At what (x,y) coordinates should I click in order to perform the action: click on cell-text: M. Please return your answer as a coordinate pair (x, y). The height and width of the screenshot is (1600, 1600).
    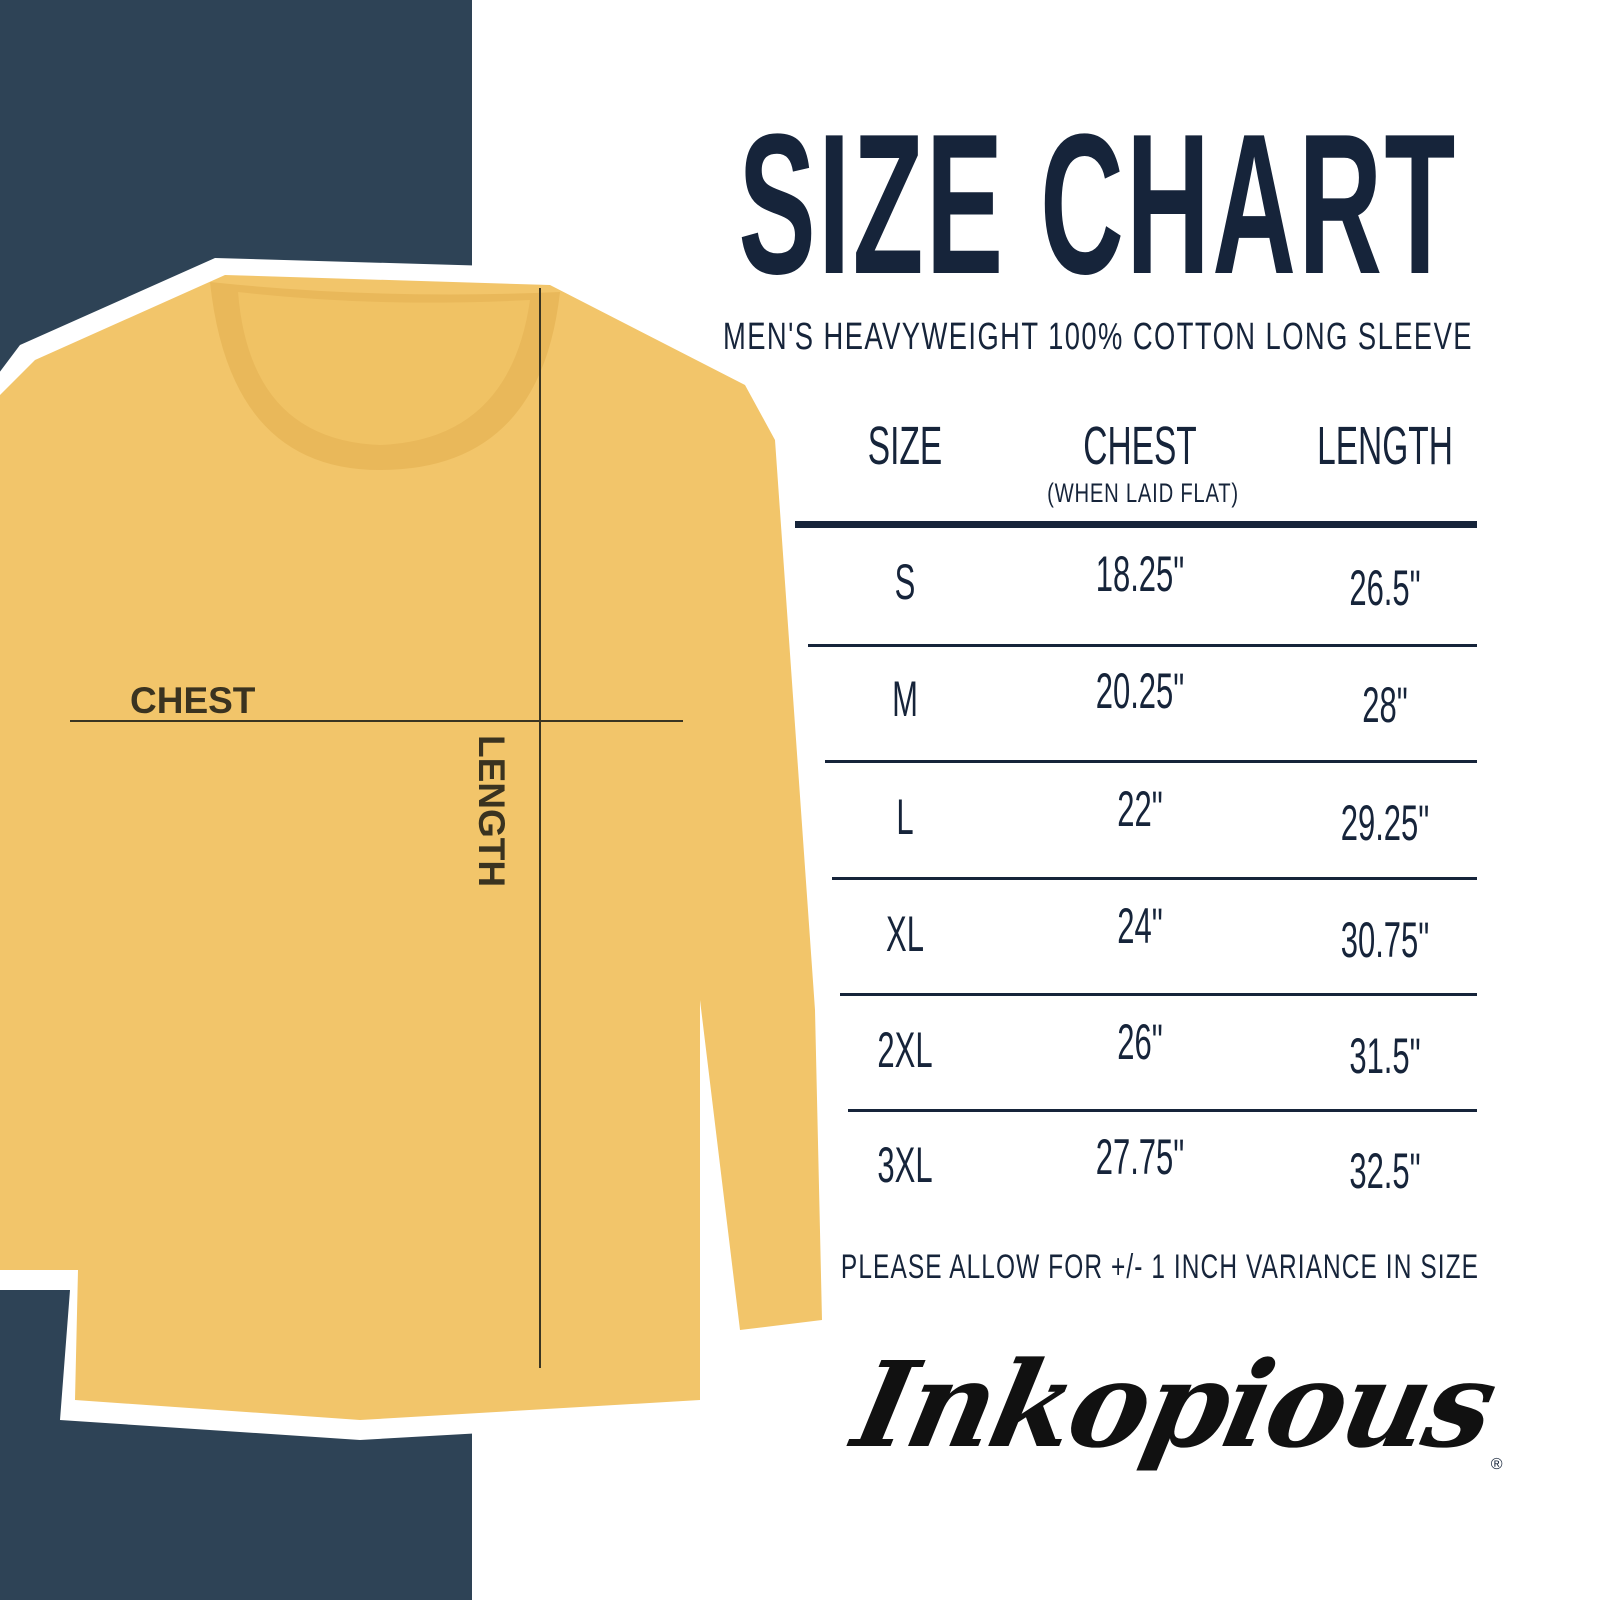
    Looking at the image, I should click on (905, 699).